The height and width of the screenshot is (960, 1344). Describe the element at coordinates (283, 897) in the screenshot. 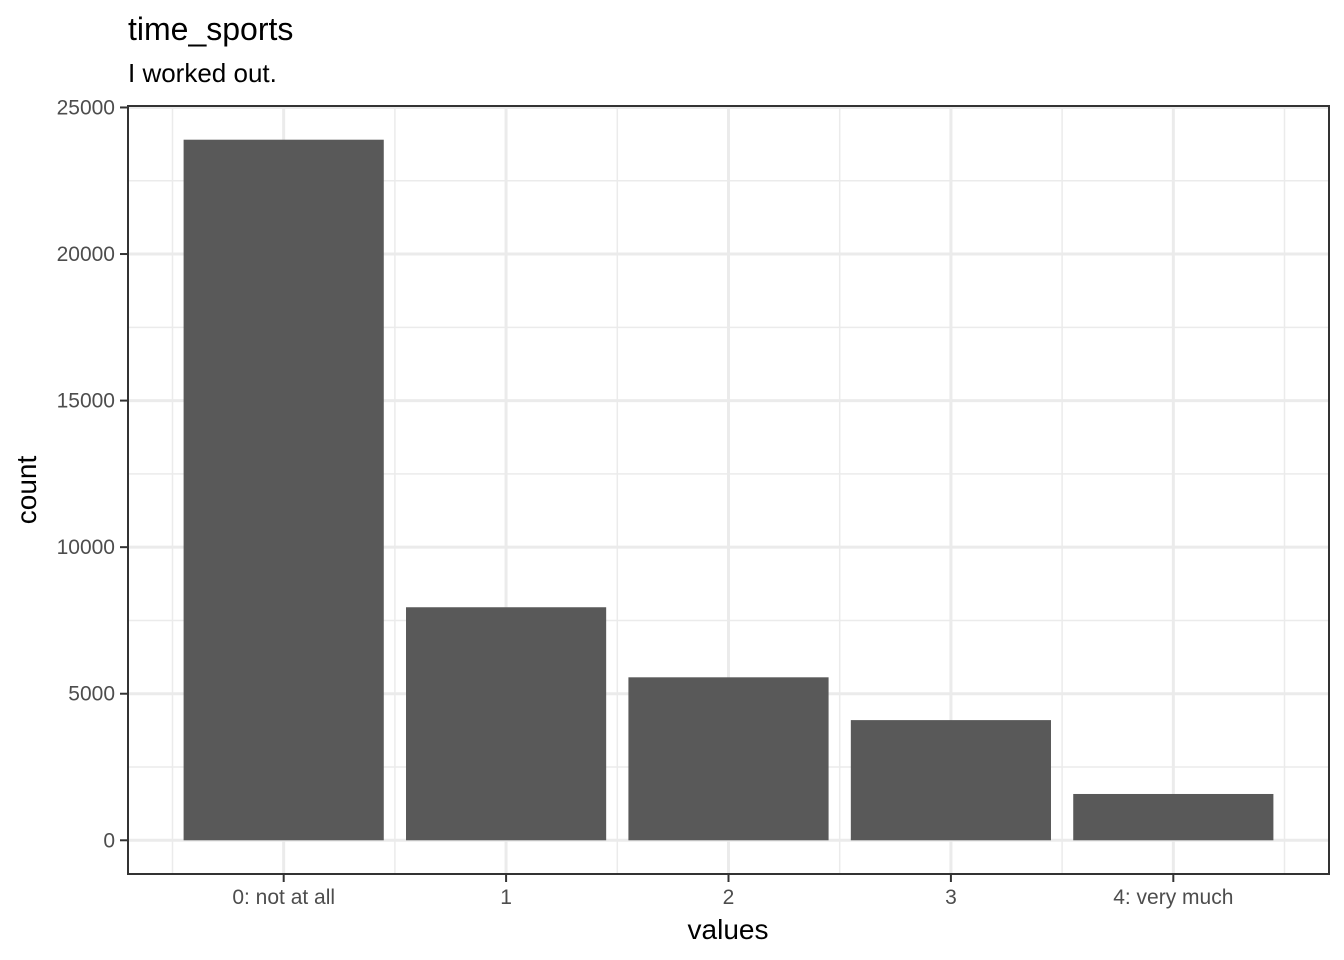

I see `x-tick-label: 0: not at all` at that location.